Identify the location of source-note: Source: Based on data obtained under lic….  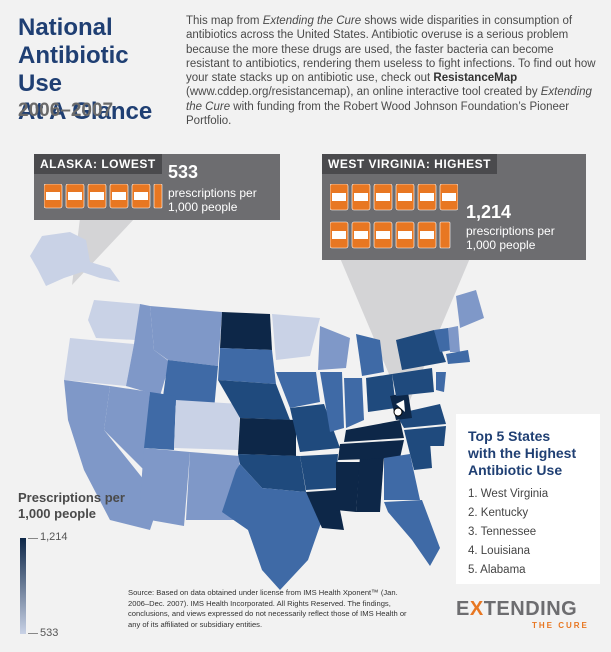
(267, 608).